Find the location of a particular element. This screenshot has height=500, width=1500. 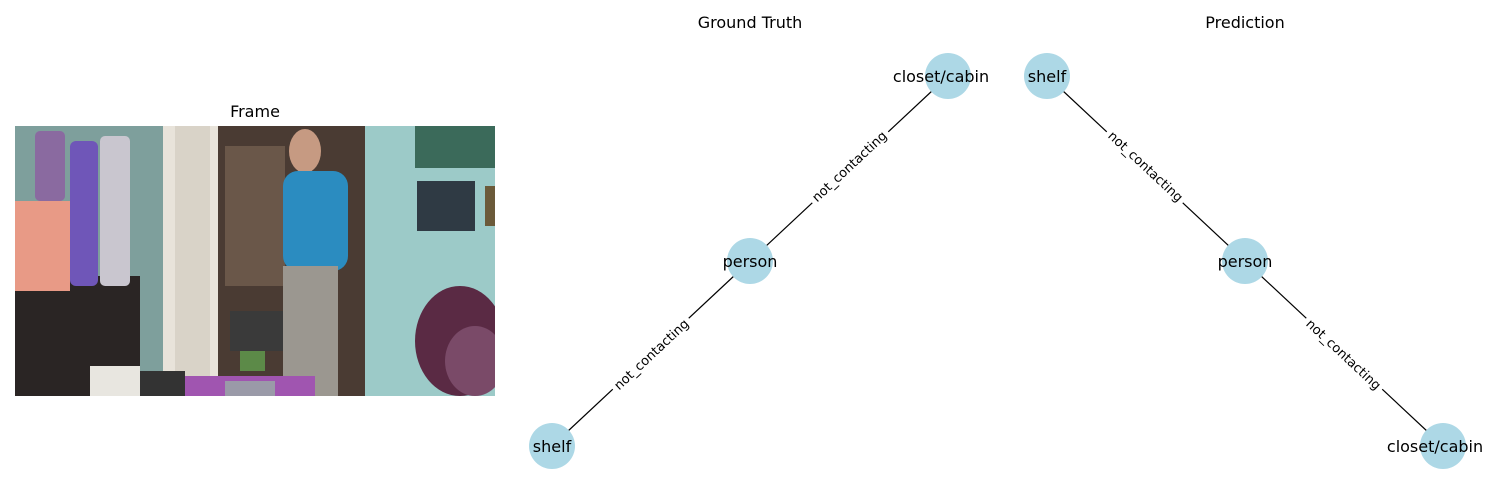

frame-title: Frame is located at coordinates (255, 111).